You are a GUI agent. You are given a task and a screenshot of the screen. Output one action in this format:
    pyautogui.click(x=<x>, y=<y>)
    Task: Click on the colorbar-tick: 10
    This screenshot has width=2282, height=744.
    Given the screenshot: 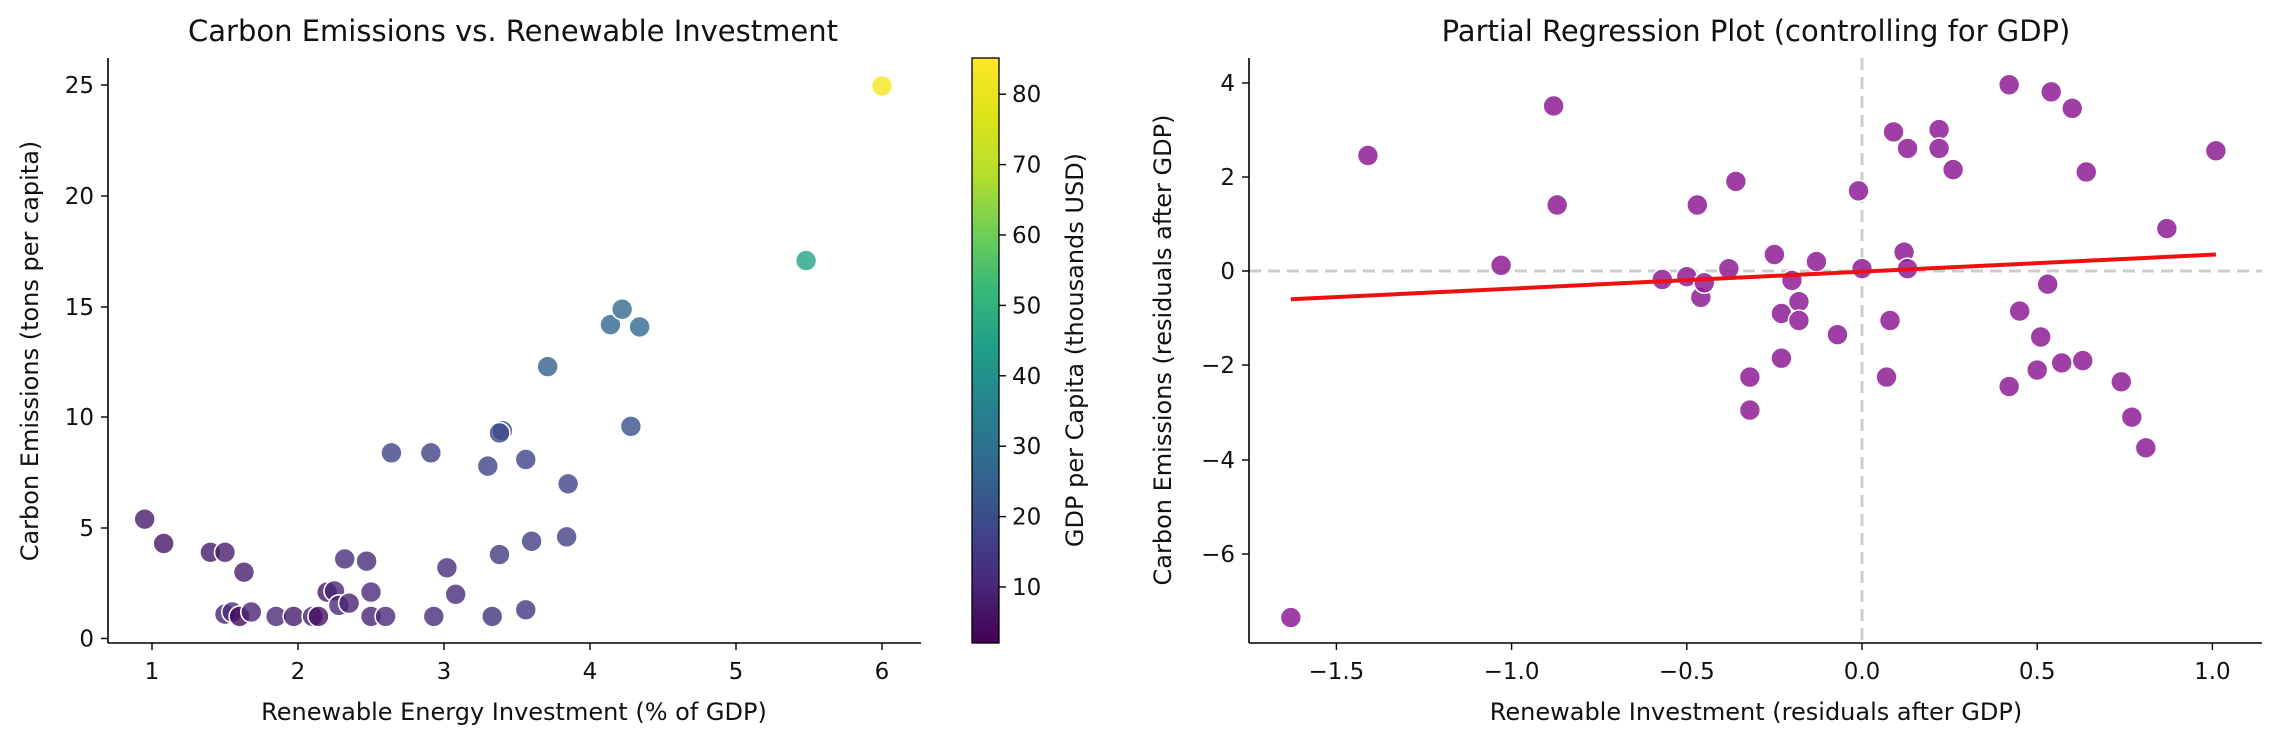 What is the action you would take?
    pyautogui.click(x=1020, y=588)
    